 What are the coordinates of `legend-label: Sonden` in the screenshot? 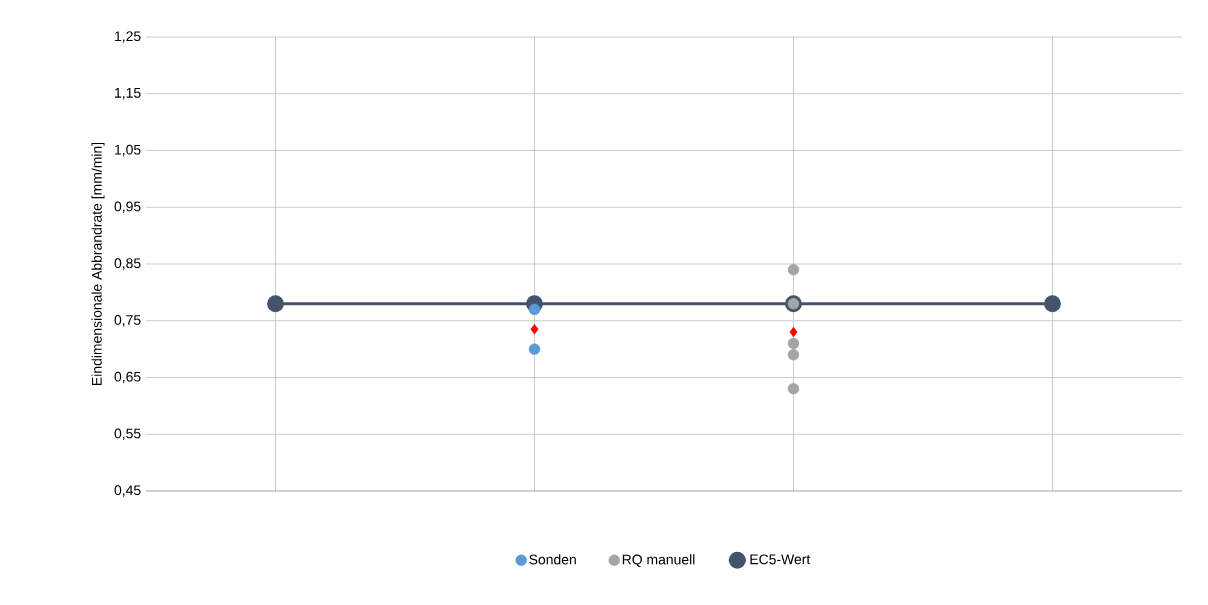 It's located at (552, 559).